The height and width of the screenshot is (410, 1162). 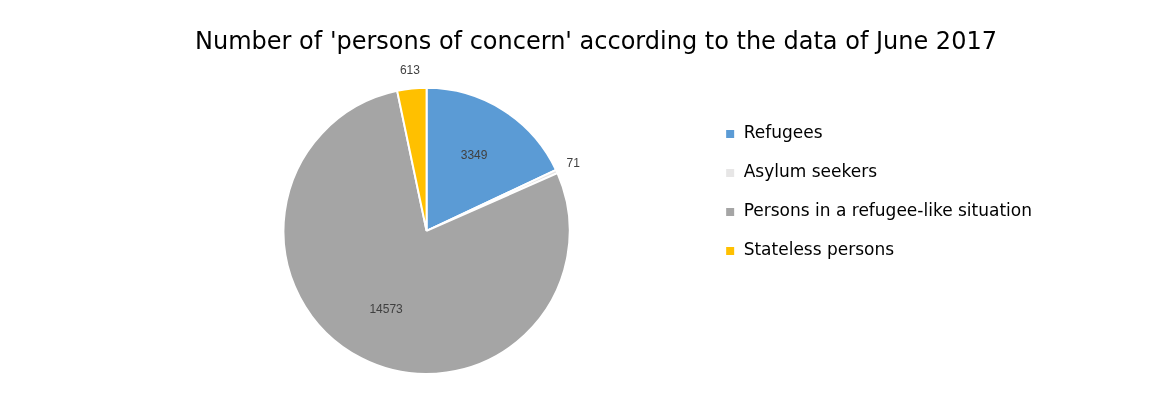 What do you see at coordinates (573, 163) in the screenshot?
I see `data-label: 71` at bounding box center [573, 163].